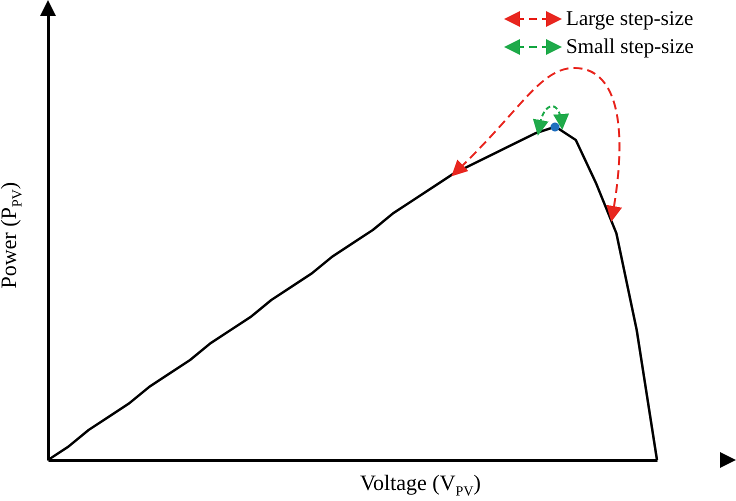 The height and width of the screenshot is (501, 736). I want to click on x-axis-title: Voltage (V$_{PV}$), so click(420, 485).